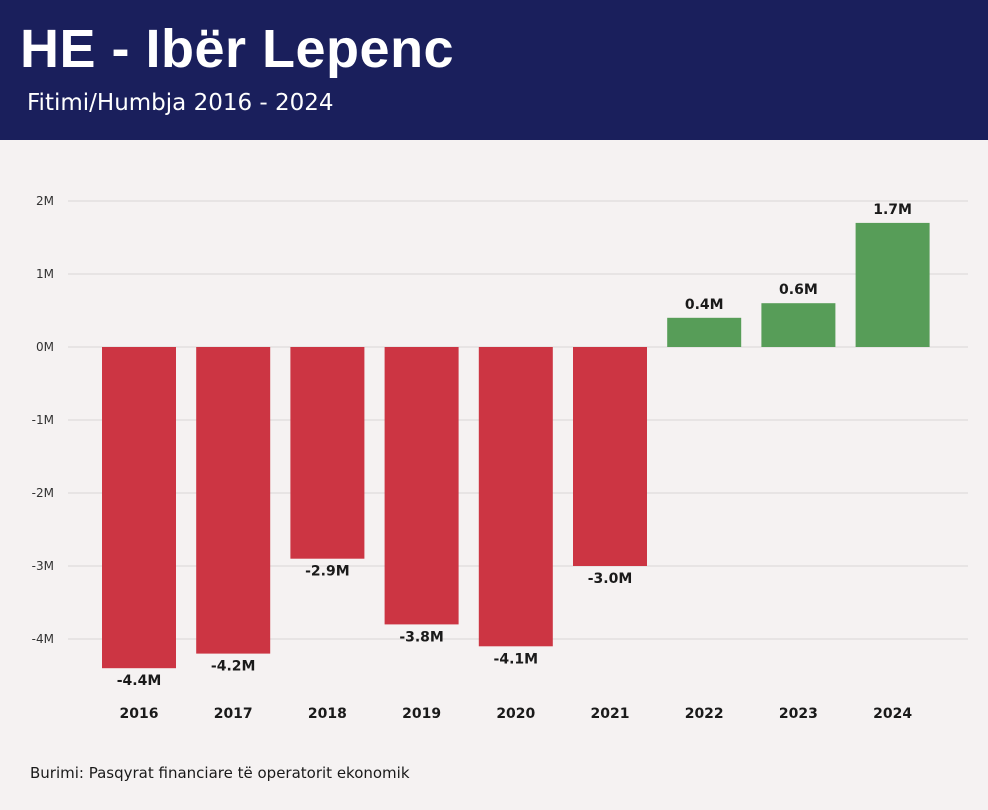 The width and height of the screenshot is (988, 810). Describe the element at coordinates (798, 714) in the screenshot. I see `x-tick-label: 2023` at that location.